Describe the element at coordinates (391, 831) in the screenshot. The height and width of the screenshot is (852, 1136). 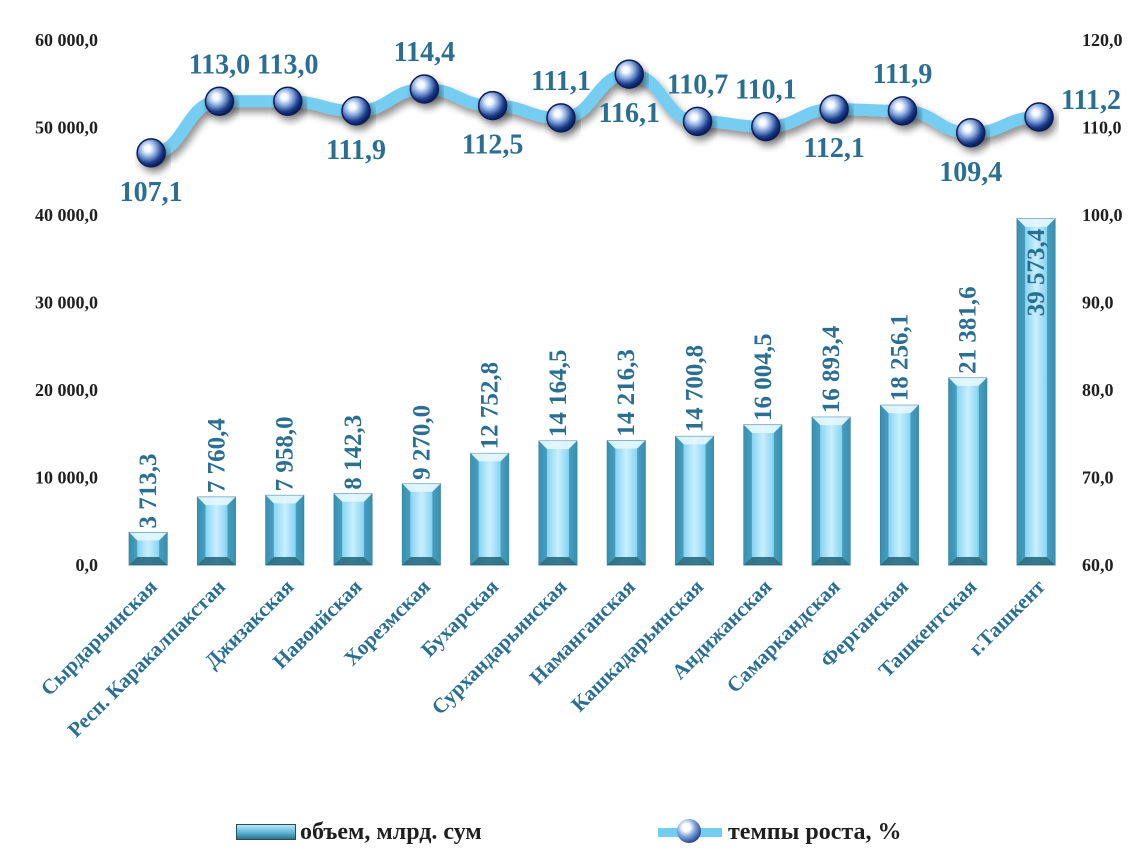
I see `legend-label-volume: объем, млрд. сум` at that location.